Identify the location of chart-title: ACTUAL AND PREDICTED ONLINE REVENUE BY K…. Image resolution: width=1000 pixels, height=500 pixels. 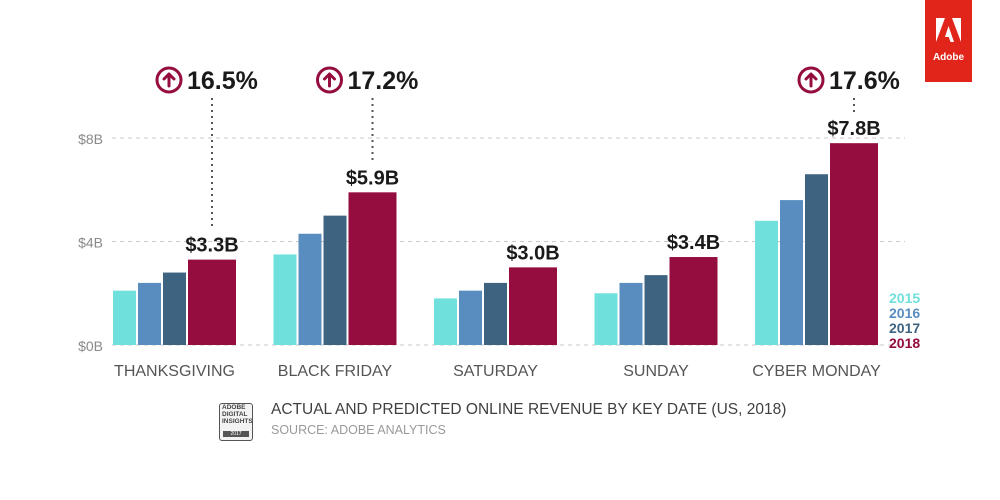
(529, 409).